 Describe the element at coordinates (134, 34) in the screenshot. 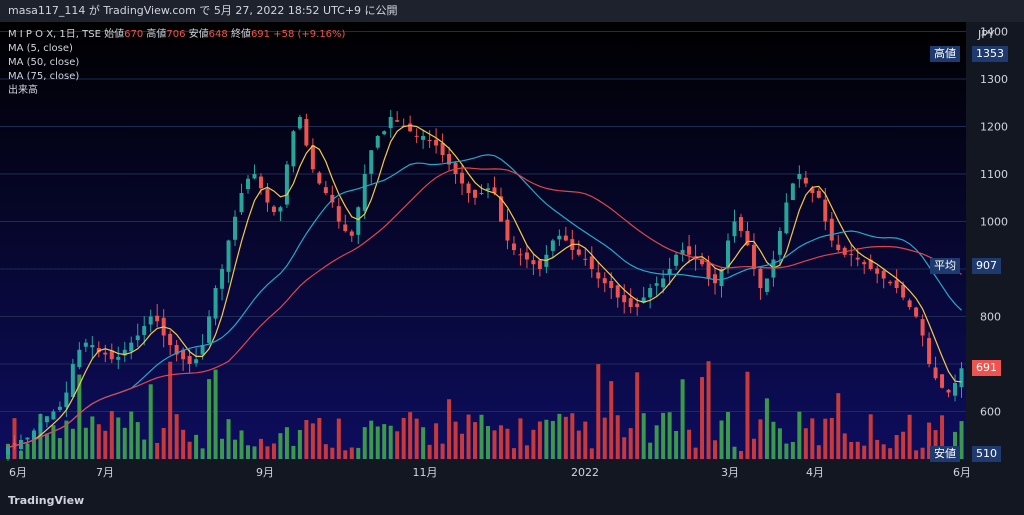

I see `open-value: 670` at that location.